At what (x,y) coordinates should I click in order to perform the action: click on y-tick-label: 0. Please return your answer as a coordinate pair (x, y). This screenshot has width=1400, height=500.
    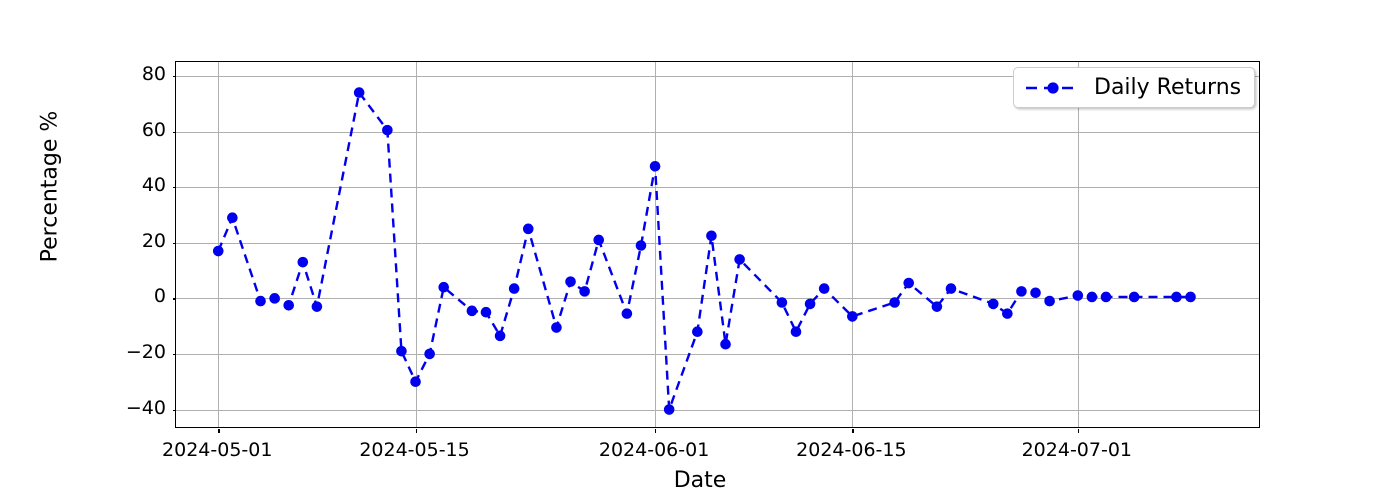
    Looking at the image, I should click on (159, 296).